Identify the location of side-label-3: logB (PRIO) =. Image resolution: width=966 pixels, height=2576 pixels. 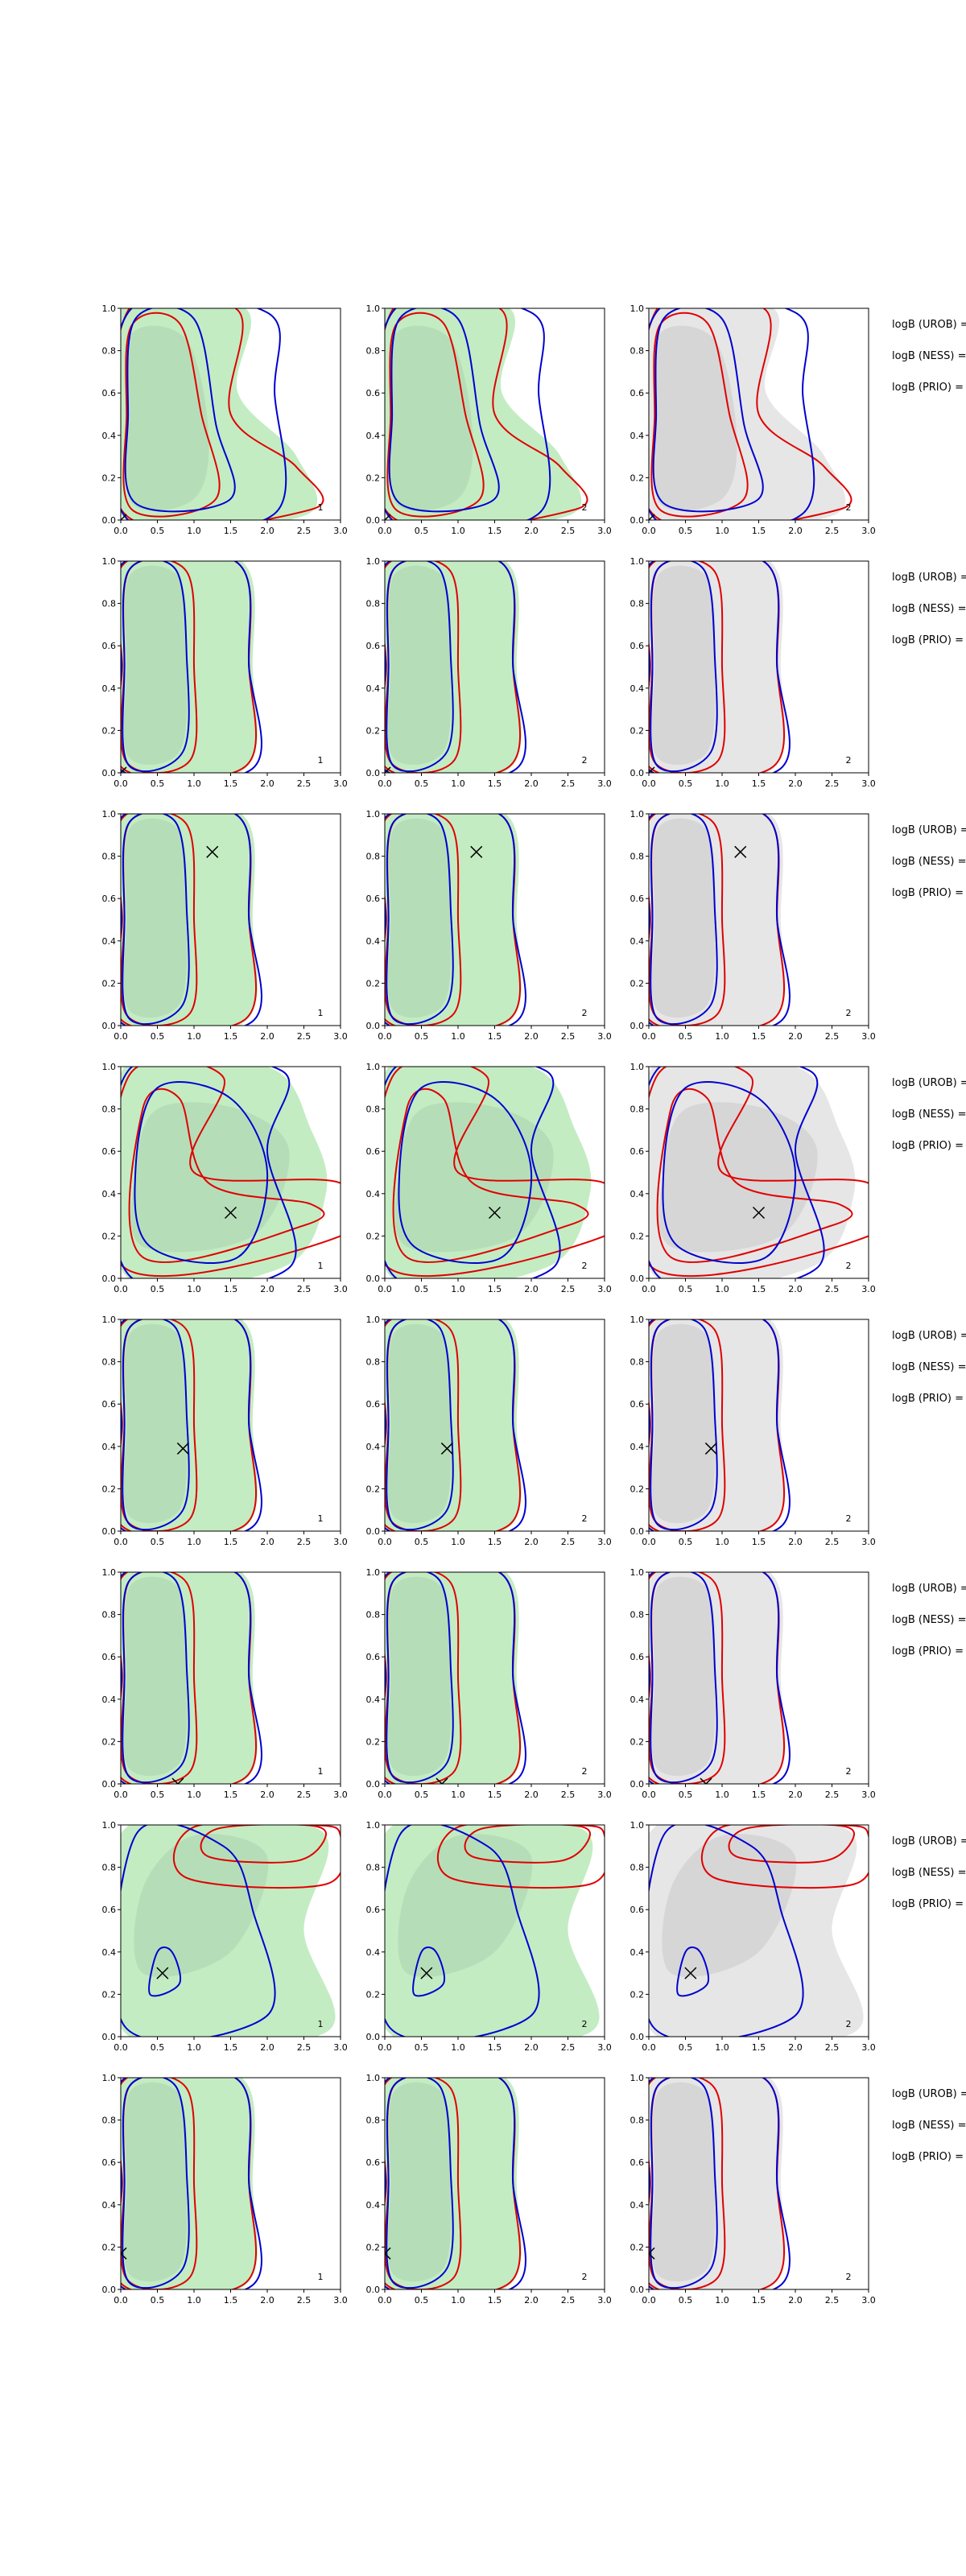
(928, 1146).